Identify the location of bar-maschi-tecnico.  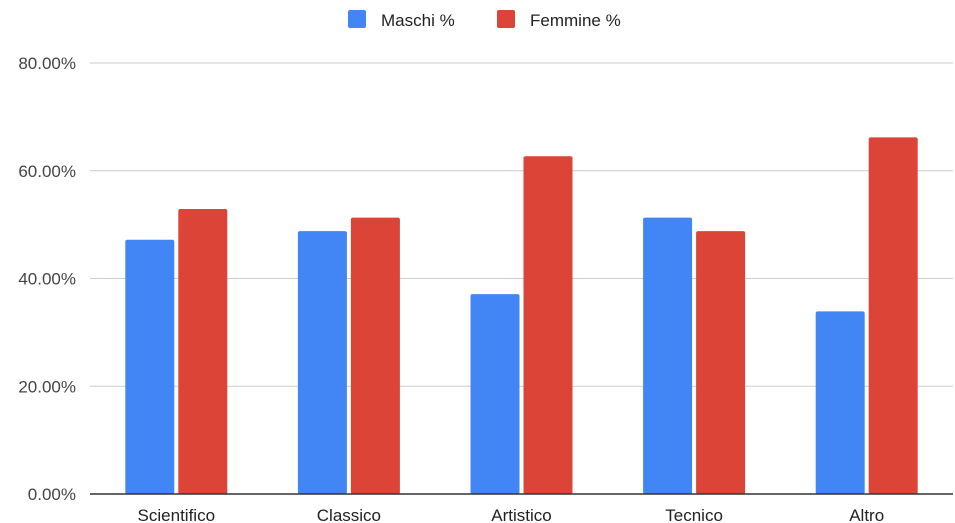
(668, 355).